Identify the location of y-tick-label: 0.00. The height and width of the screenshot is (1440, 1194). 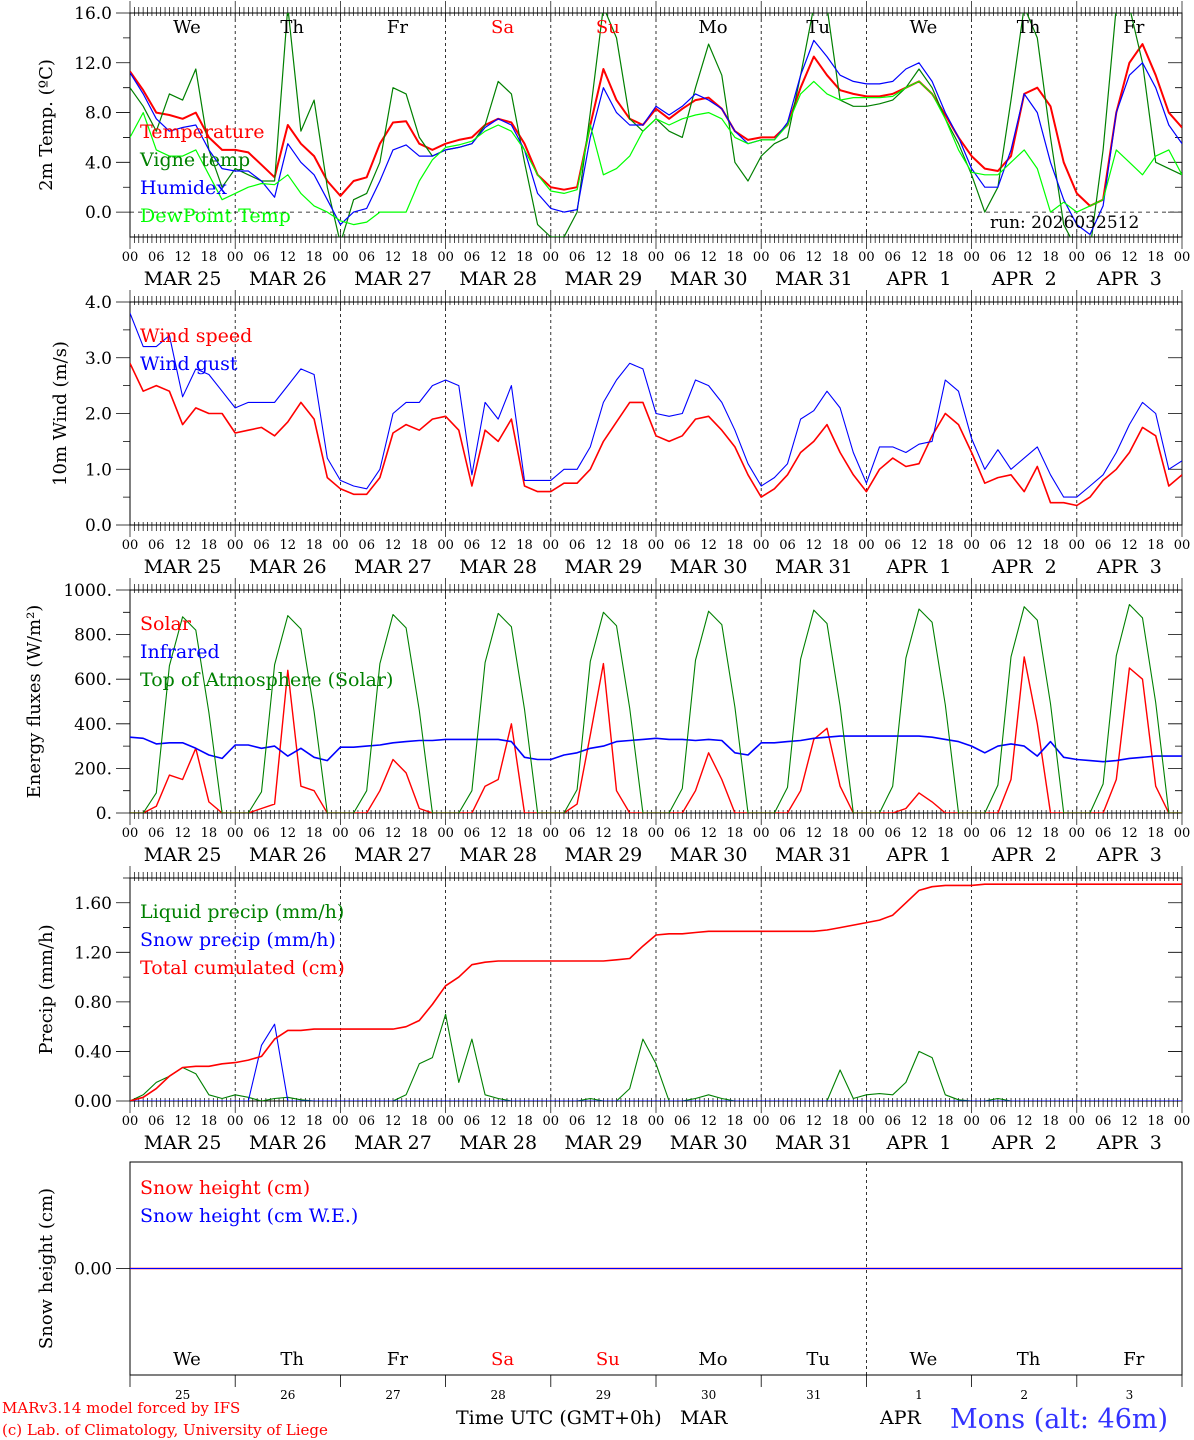
(93, 1102).